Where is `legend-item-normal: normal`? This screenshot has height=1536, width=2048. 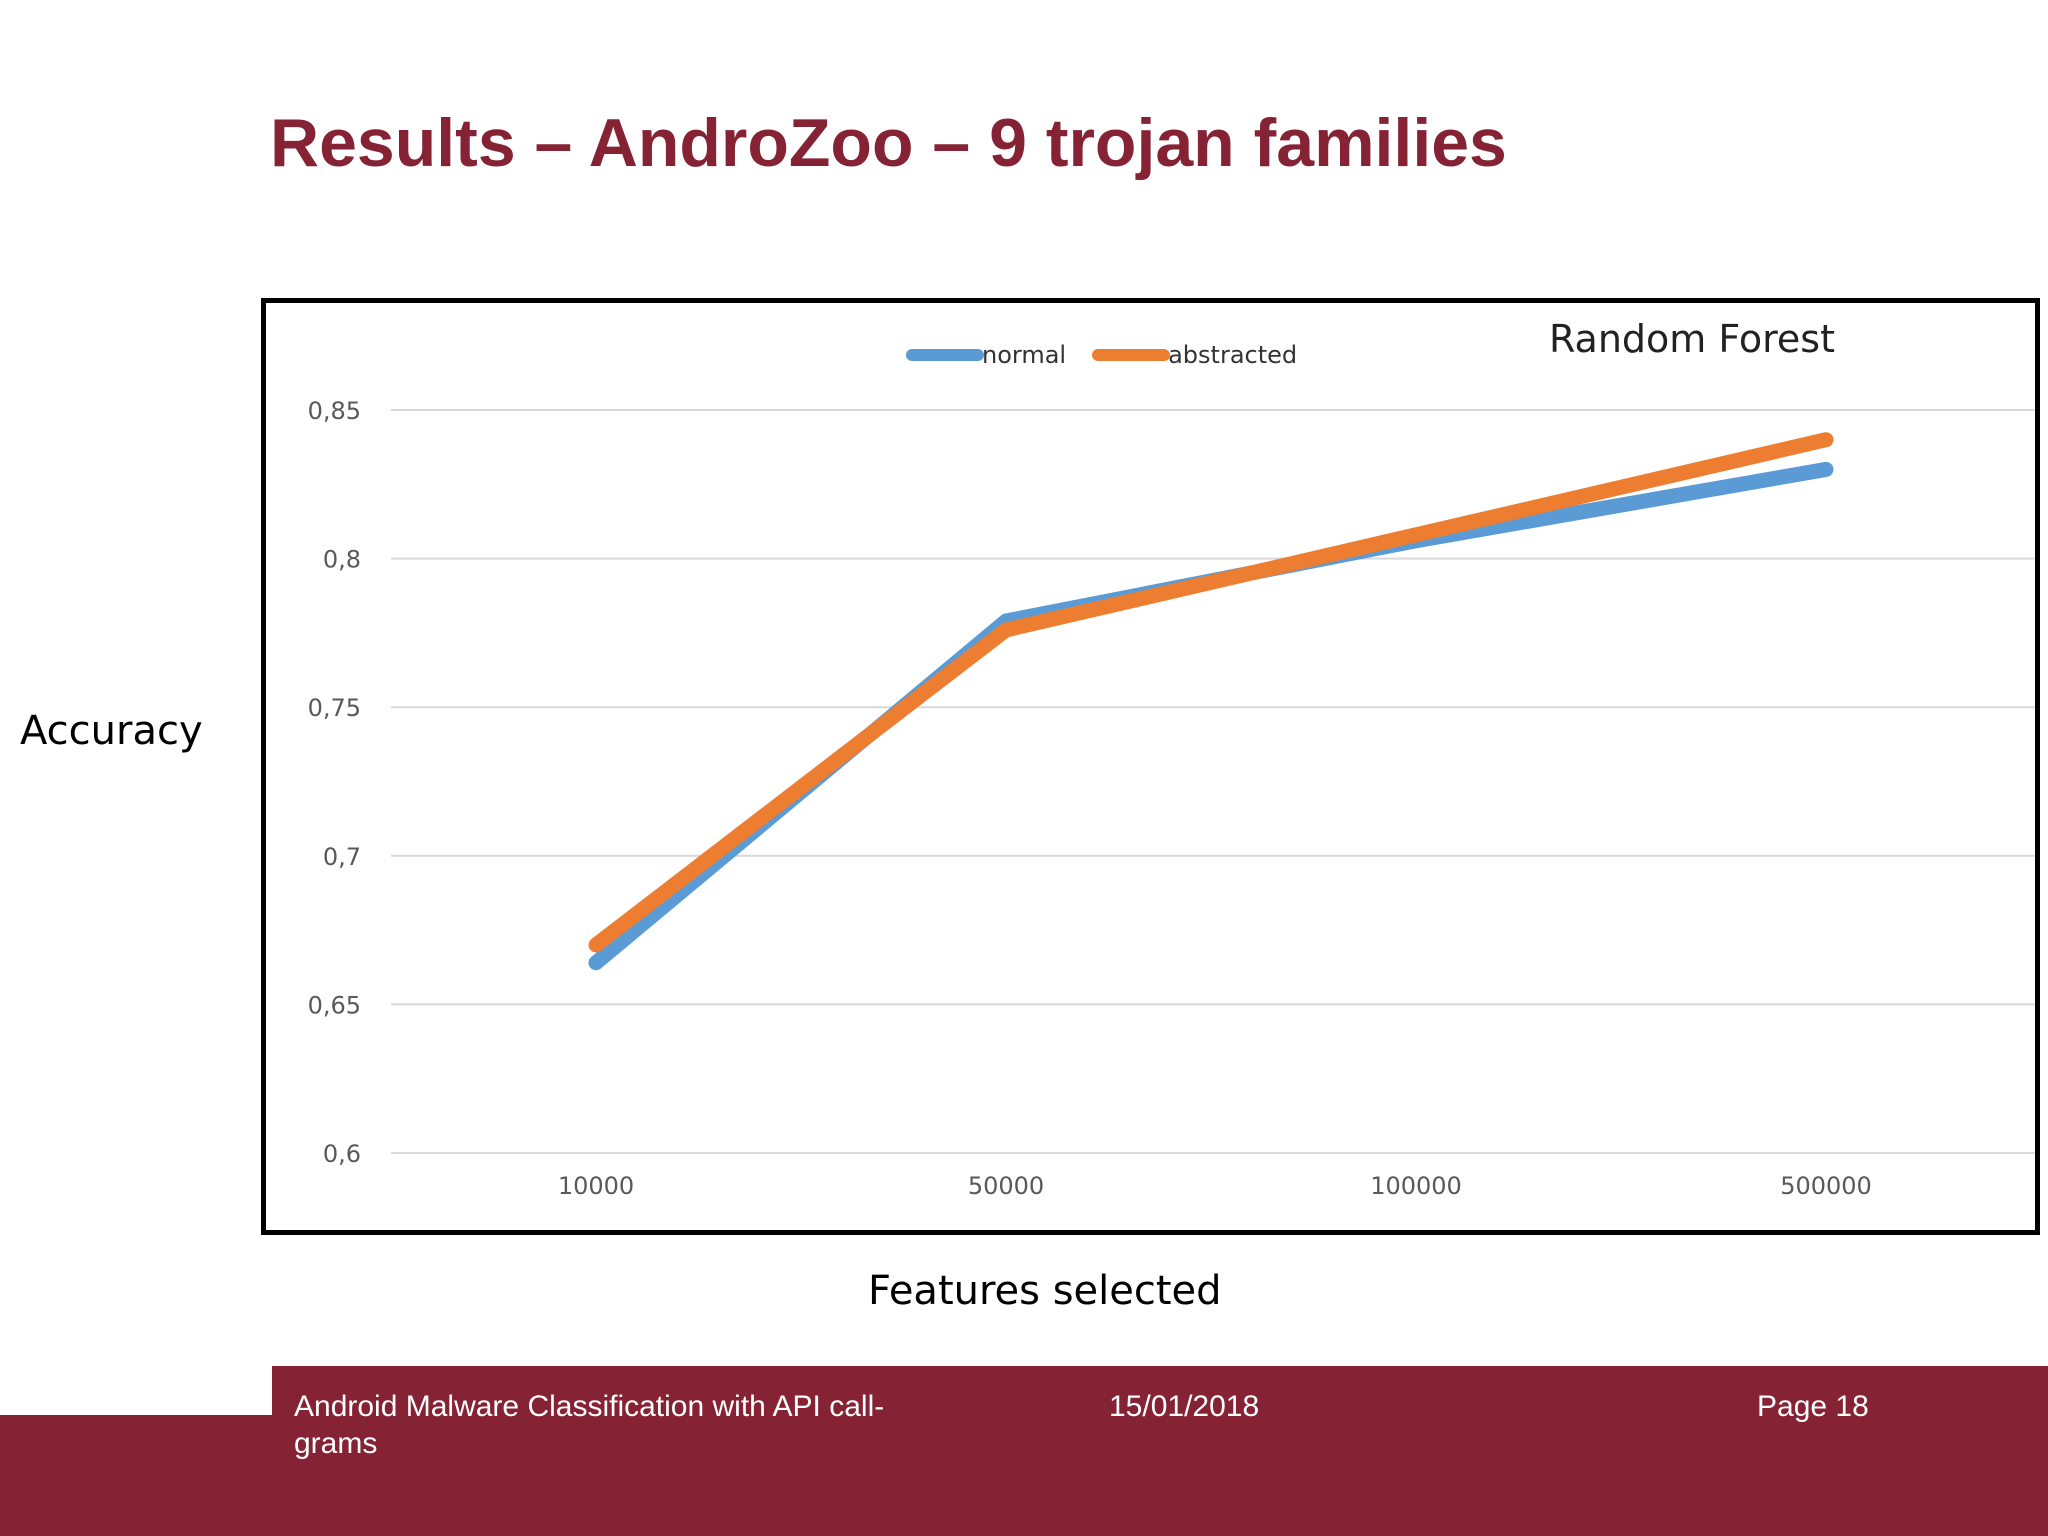
legend-item-normal: normal is located at coordinates (986, 355).